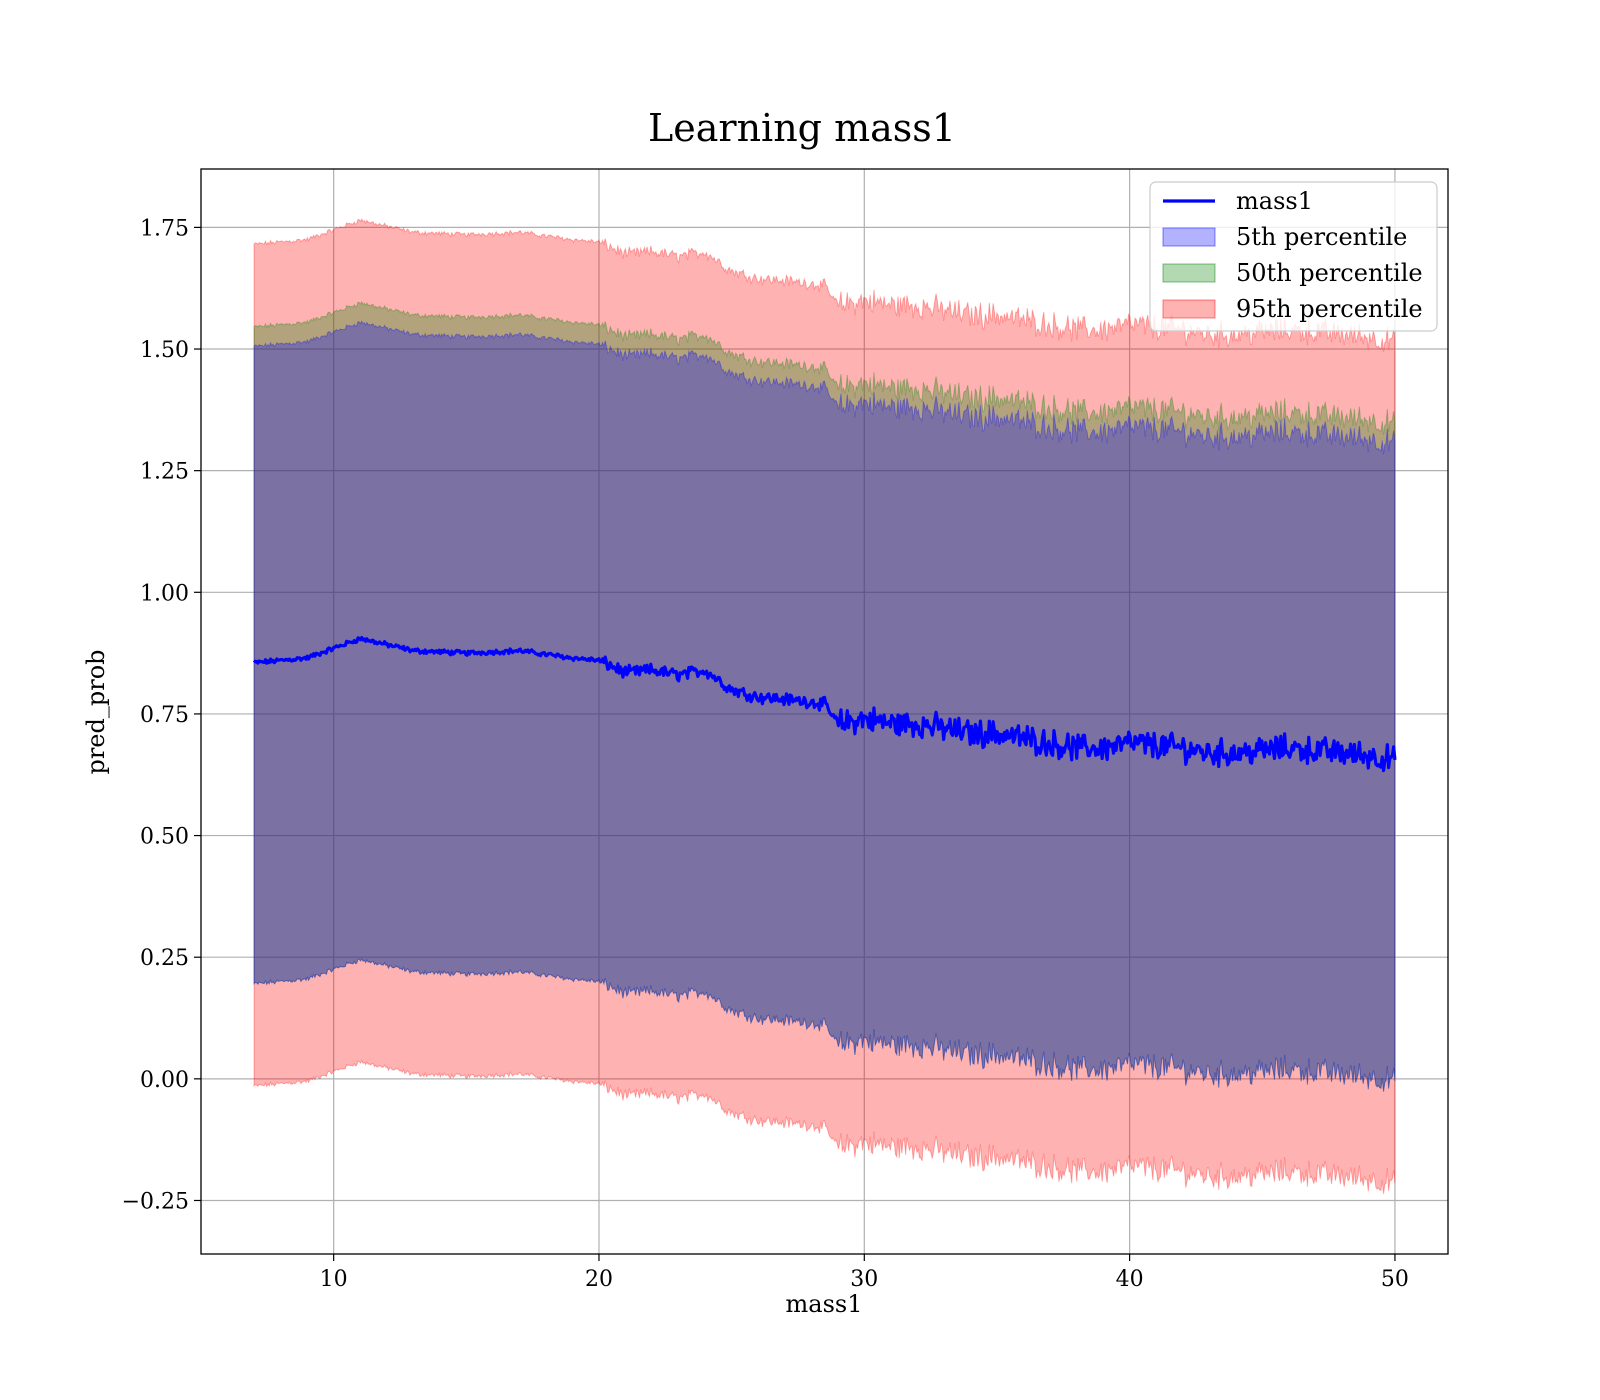 This screenshot has width=1600, height=1400. I want to click on y-tick-label: 1.00, so click(164, 593).